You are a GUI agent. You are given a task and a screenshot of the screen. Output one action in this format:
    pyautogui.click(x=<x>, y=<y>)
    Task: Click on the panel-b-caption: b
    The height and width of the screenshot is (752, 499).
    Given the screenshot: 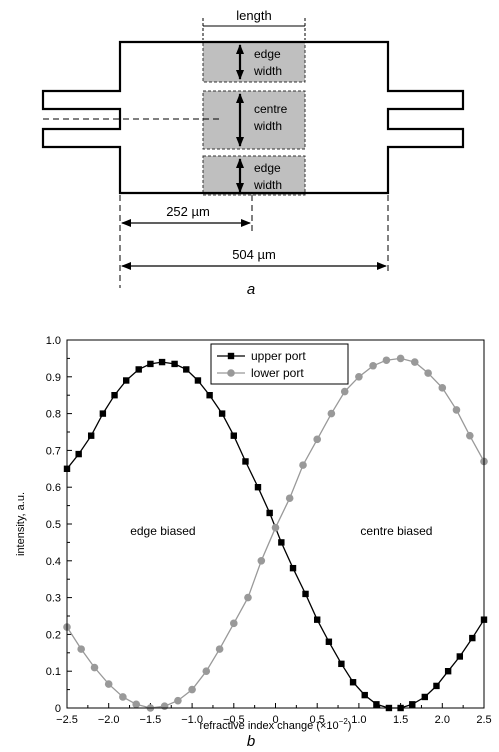 What is the action you would take?
    pyautogui.click(x=251, y=741)
    